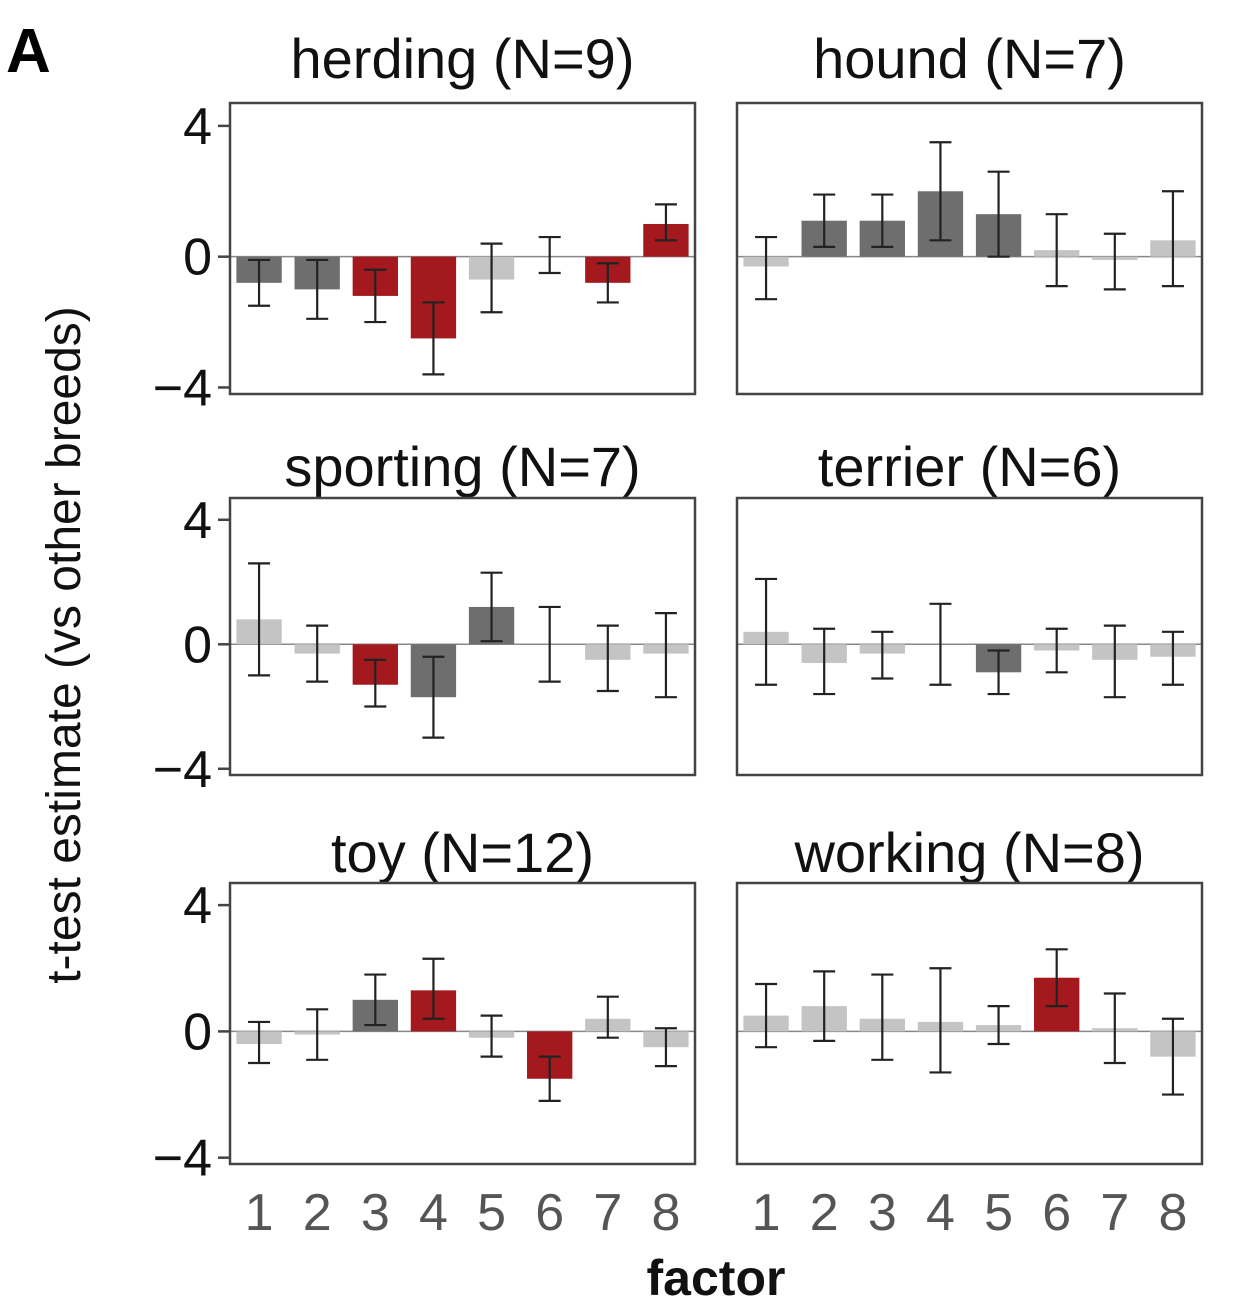  What do you see at coordinates (716, 1278) in the screenshot?
I see `x-axis-label: factor` at bounding box center [716, 1278].